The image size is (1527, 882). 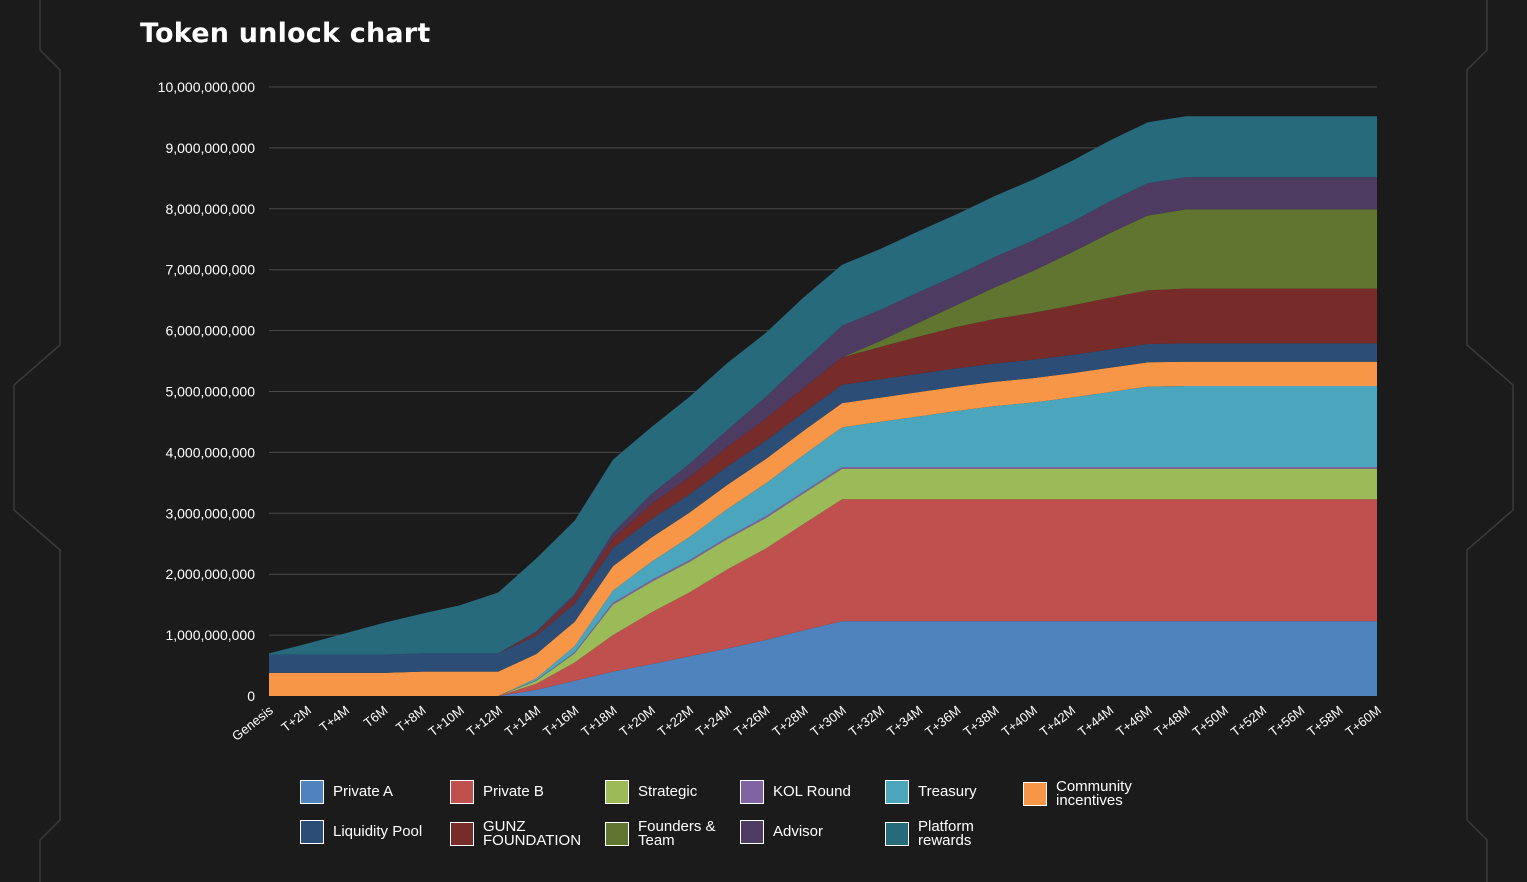 I want to click on y-tick-label: 6,000,000,000, so click(x=210, y=331).